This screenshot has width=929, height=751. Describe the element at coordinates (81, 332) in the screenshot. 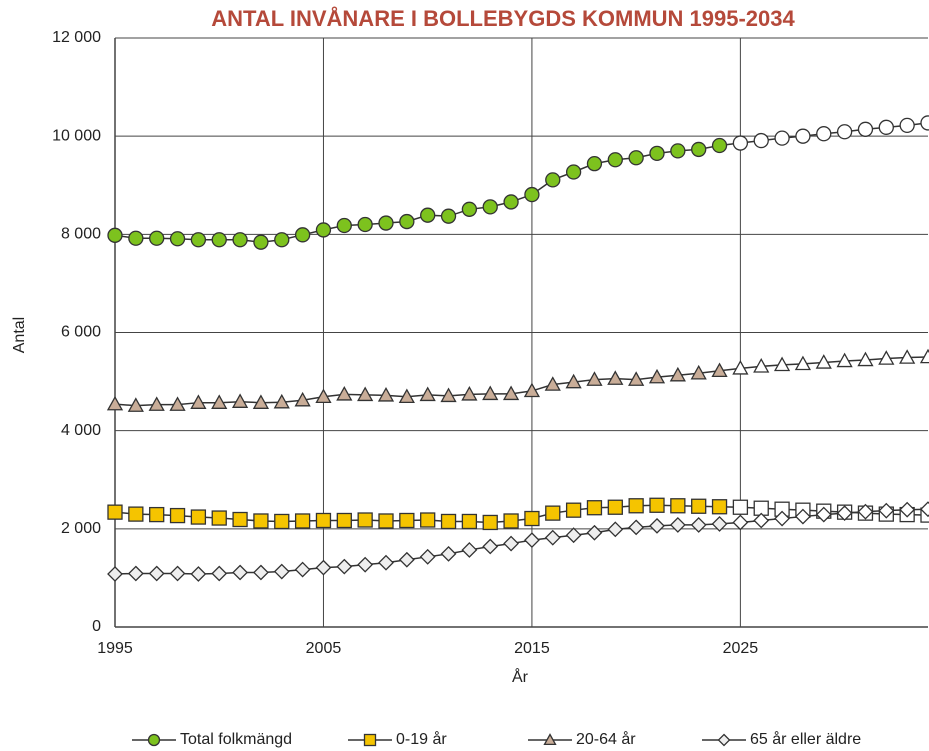

I see `y-tick-label: 6 000` at that location.